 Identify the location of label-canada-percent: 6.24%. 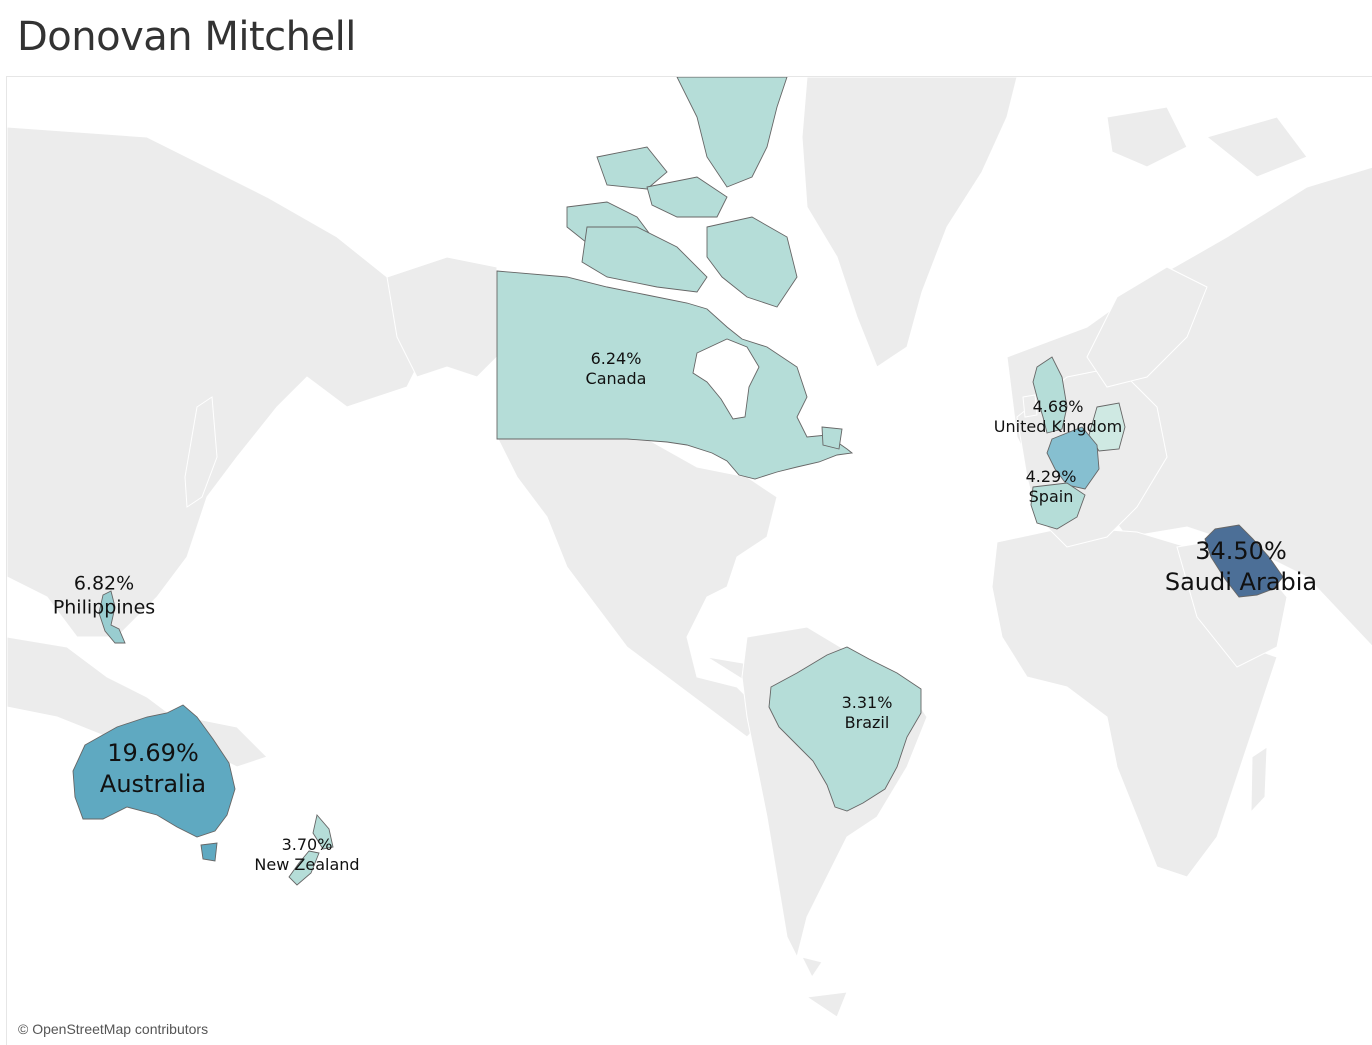
(616, 358).